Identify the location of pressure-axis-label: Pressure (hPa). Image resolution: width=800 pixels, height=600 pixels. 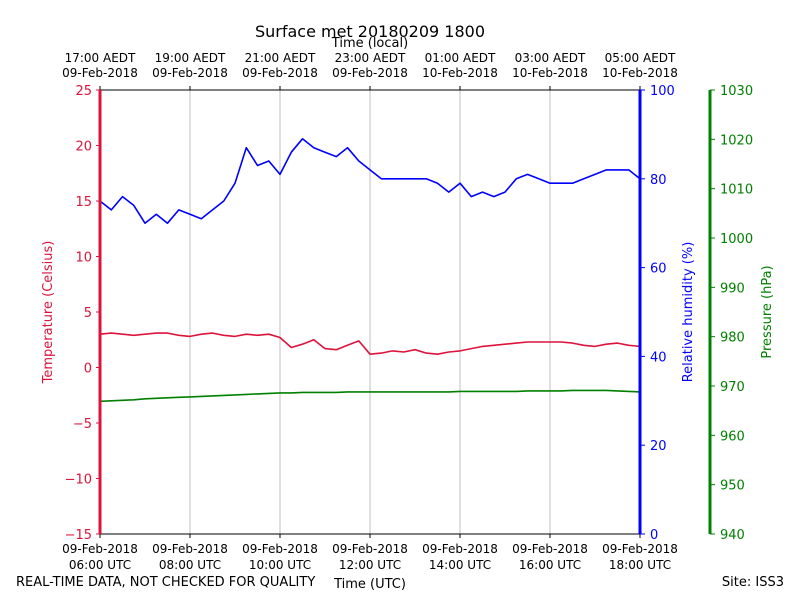
(767, 311).